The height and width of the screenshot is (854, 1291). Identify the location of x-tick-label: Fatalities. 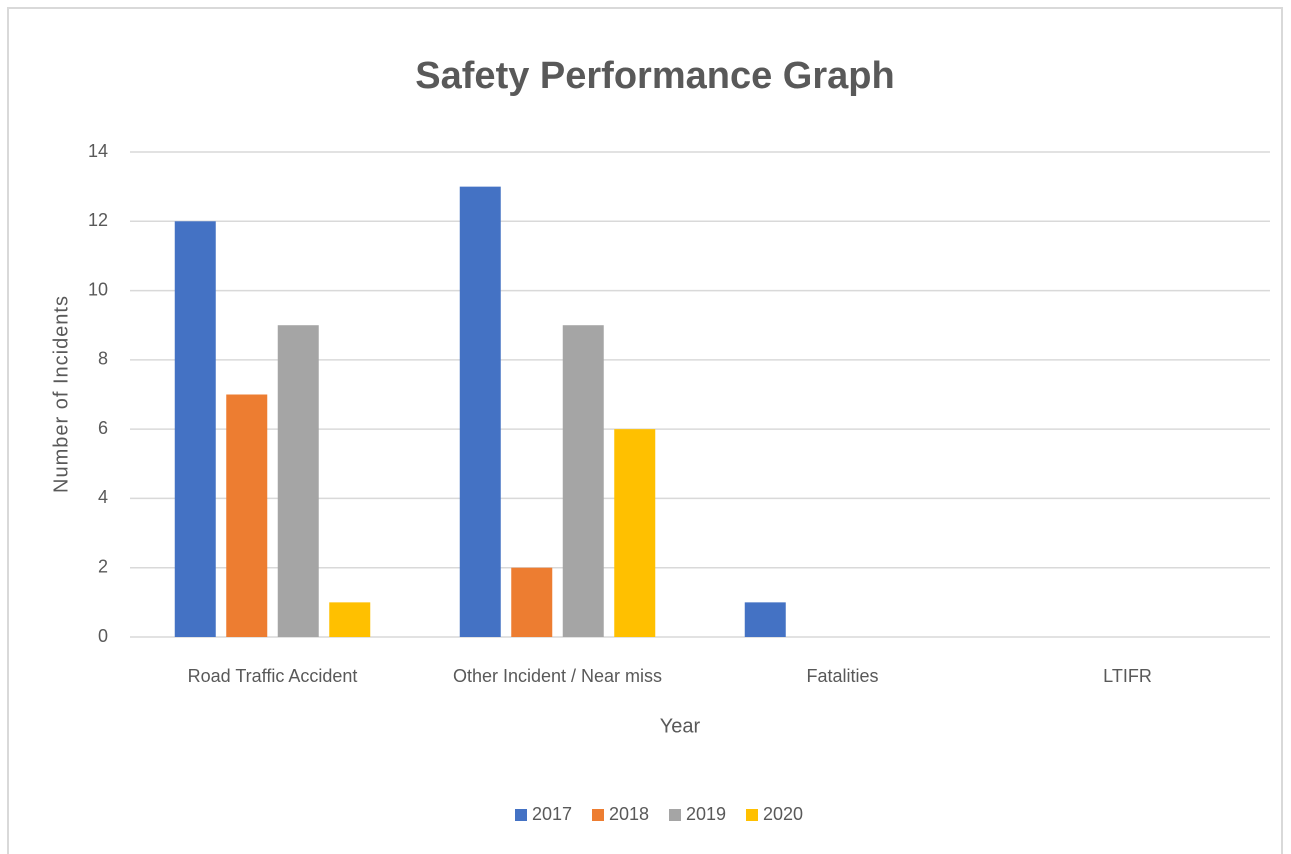
(842, 676).